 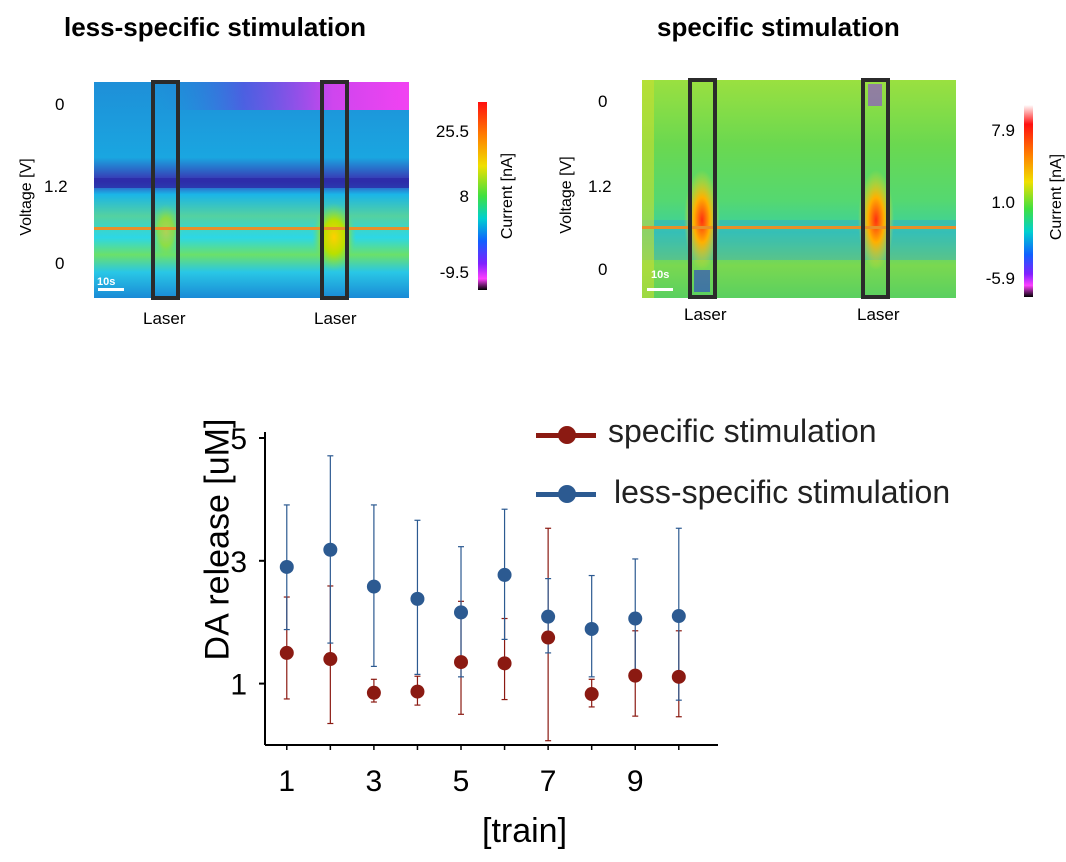 I want to click on panel-b-colorbar, so click(x=1028, y=201).